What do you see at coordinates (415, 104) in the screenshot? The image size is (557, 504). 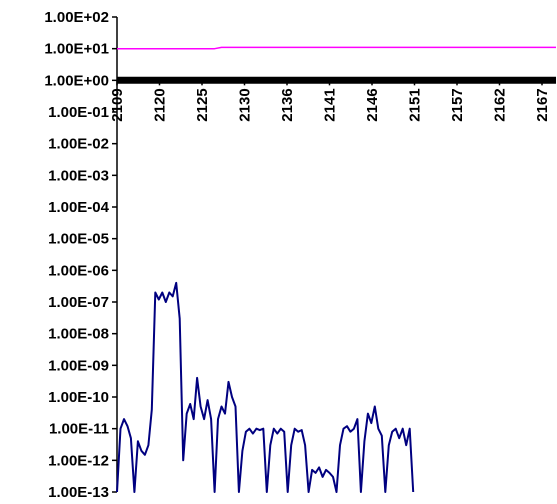 I see `x-tick-label: 2151` at bounding box center [415, 104].